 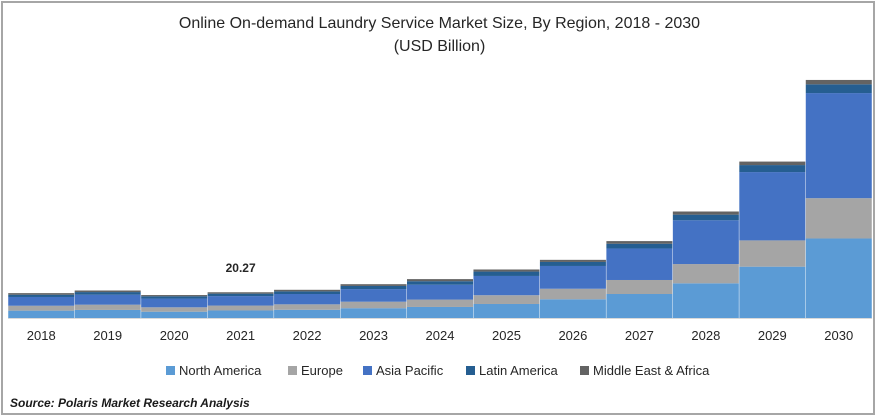 What do you see at coordinates (572, 308) in the screenshot?
I see `bar-segment-2026-north-america` at bounding box center [572, 308].